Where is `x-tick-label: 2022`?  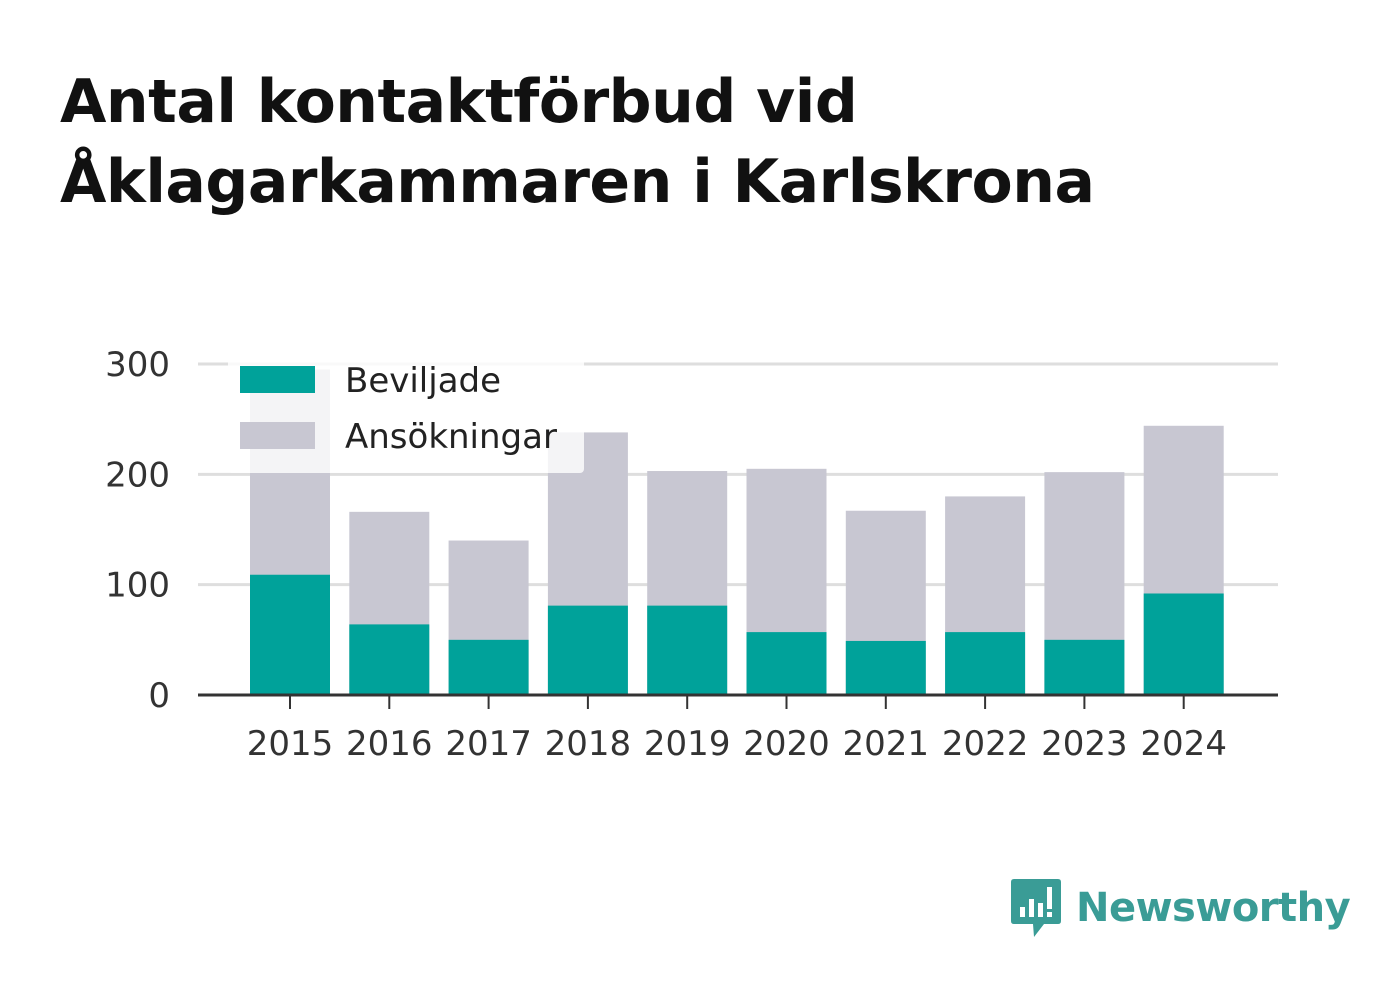 x-tick-label: 2022 is located at coordinates (985, 744).